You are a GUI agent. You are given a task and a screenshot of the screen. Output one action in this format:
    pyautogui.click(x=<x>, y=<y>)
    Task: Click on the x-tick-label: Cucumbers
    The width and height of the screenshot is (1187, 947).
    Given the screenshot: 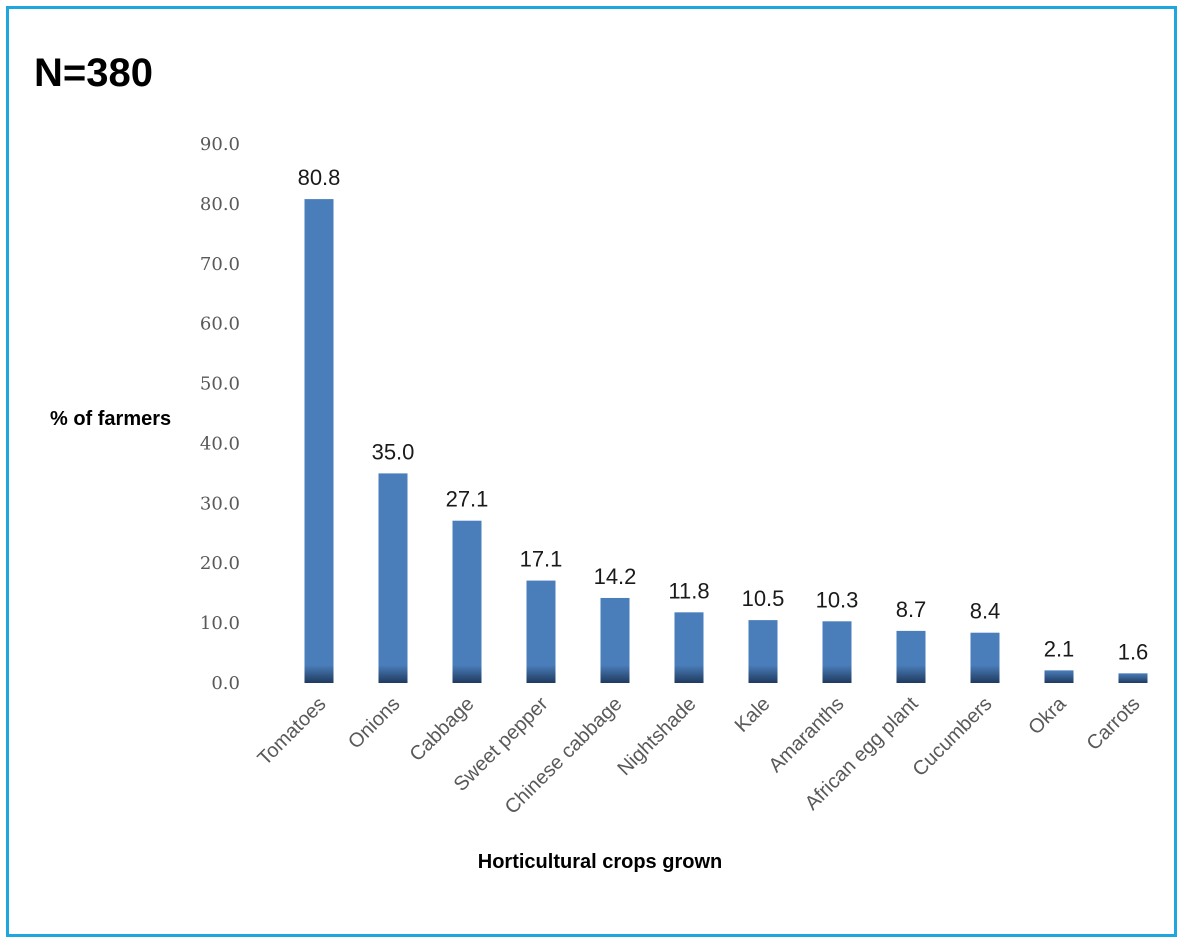 What is the action you would take?
    pyautogui.click(x=953, y=737)
    